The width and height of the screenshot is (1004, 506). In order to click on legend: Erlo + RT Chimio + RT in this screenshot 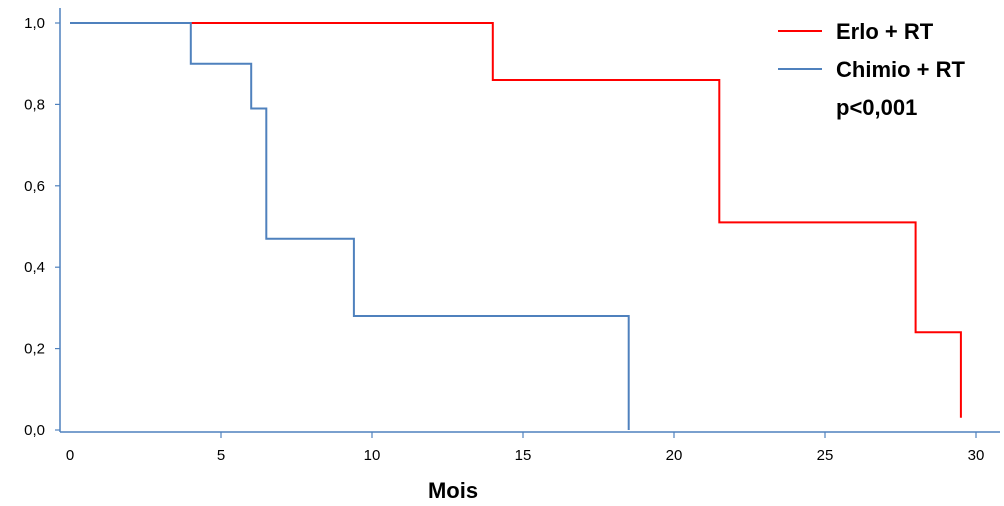, I will do `click(872, 50)`.